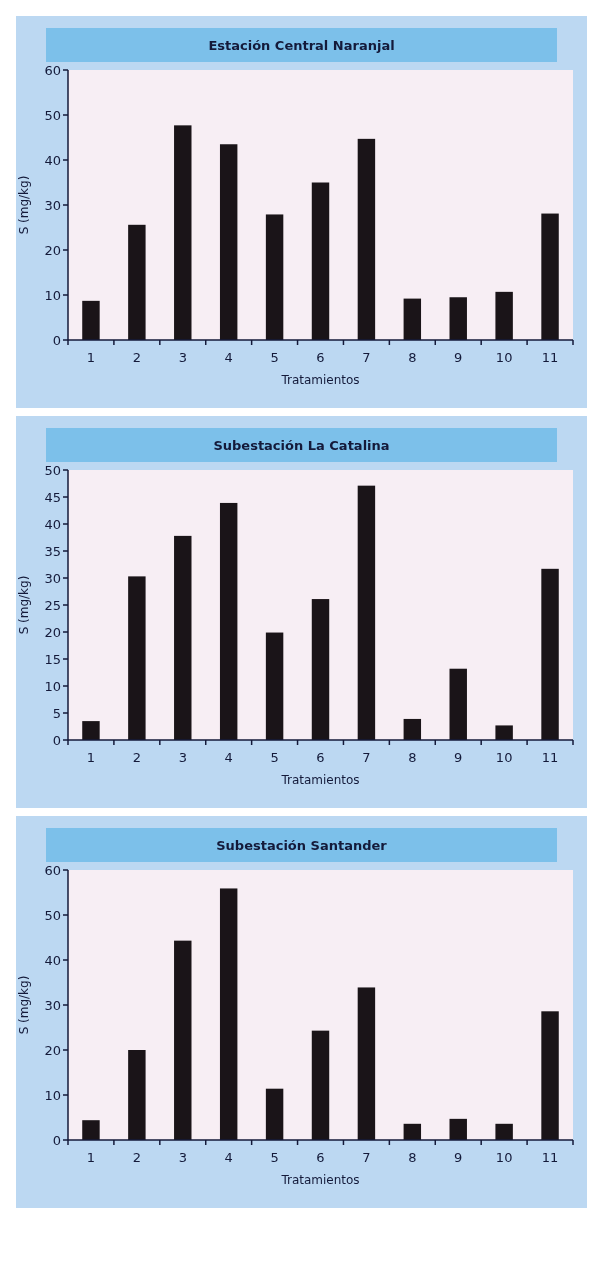 The width and height of the screenshot is (603, 1268). What do you see at coordinates (56, 713) in the screenshot?
I see `y-tick-label: 5` at bounding box center [56, 713].